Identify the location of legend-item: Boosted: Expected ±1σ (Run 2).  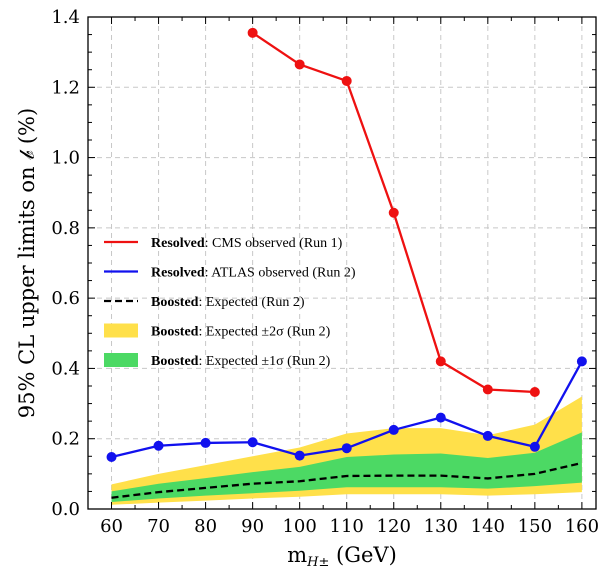
(217, 361).